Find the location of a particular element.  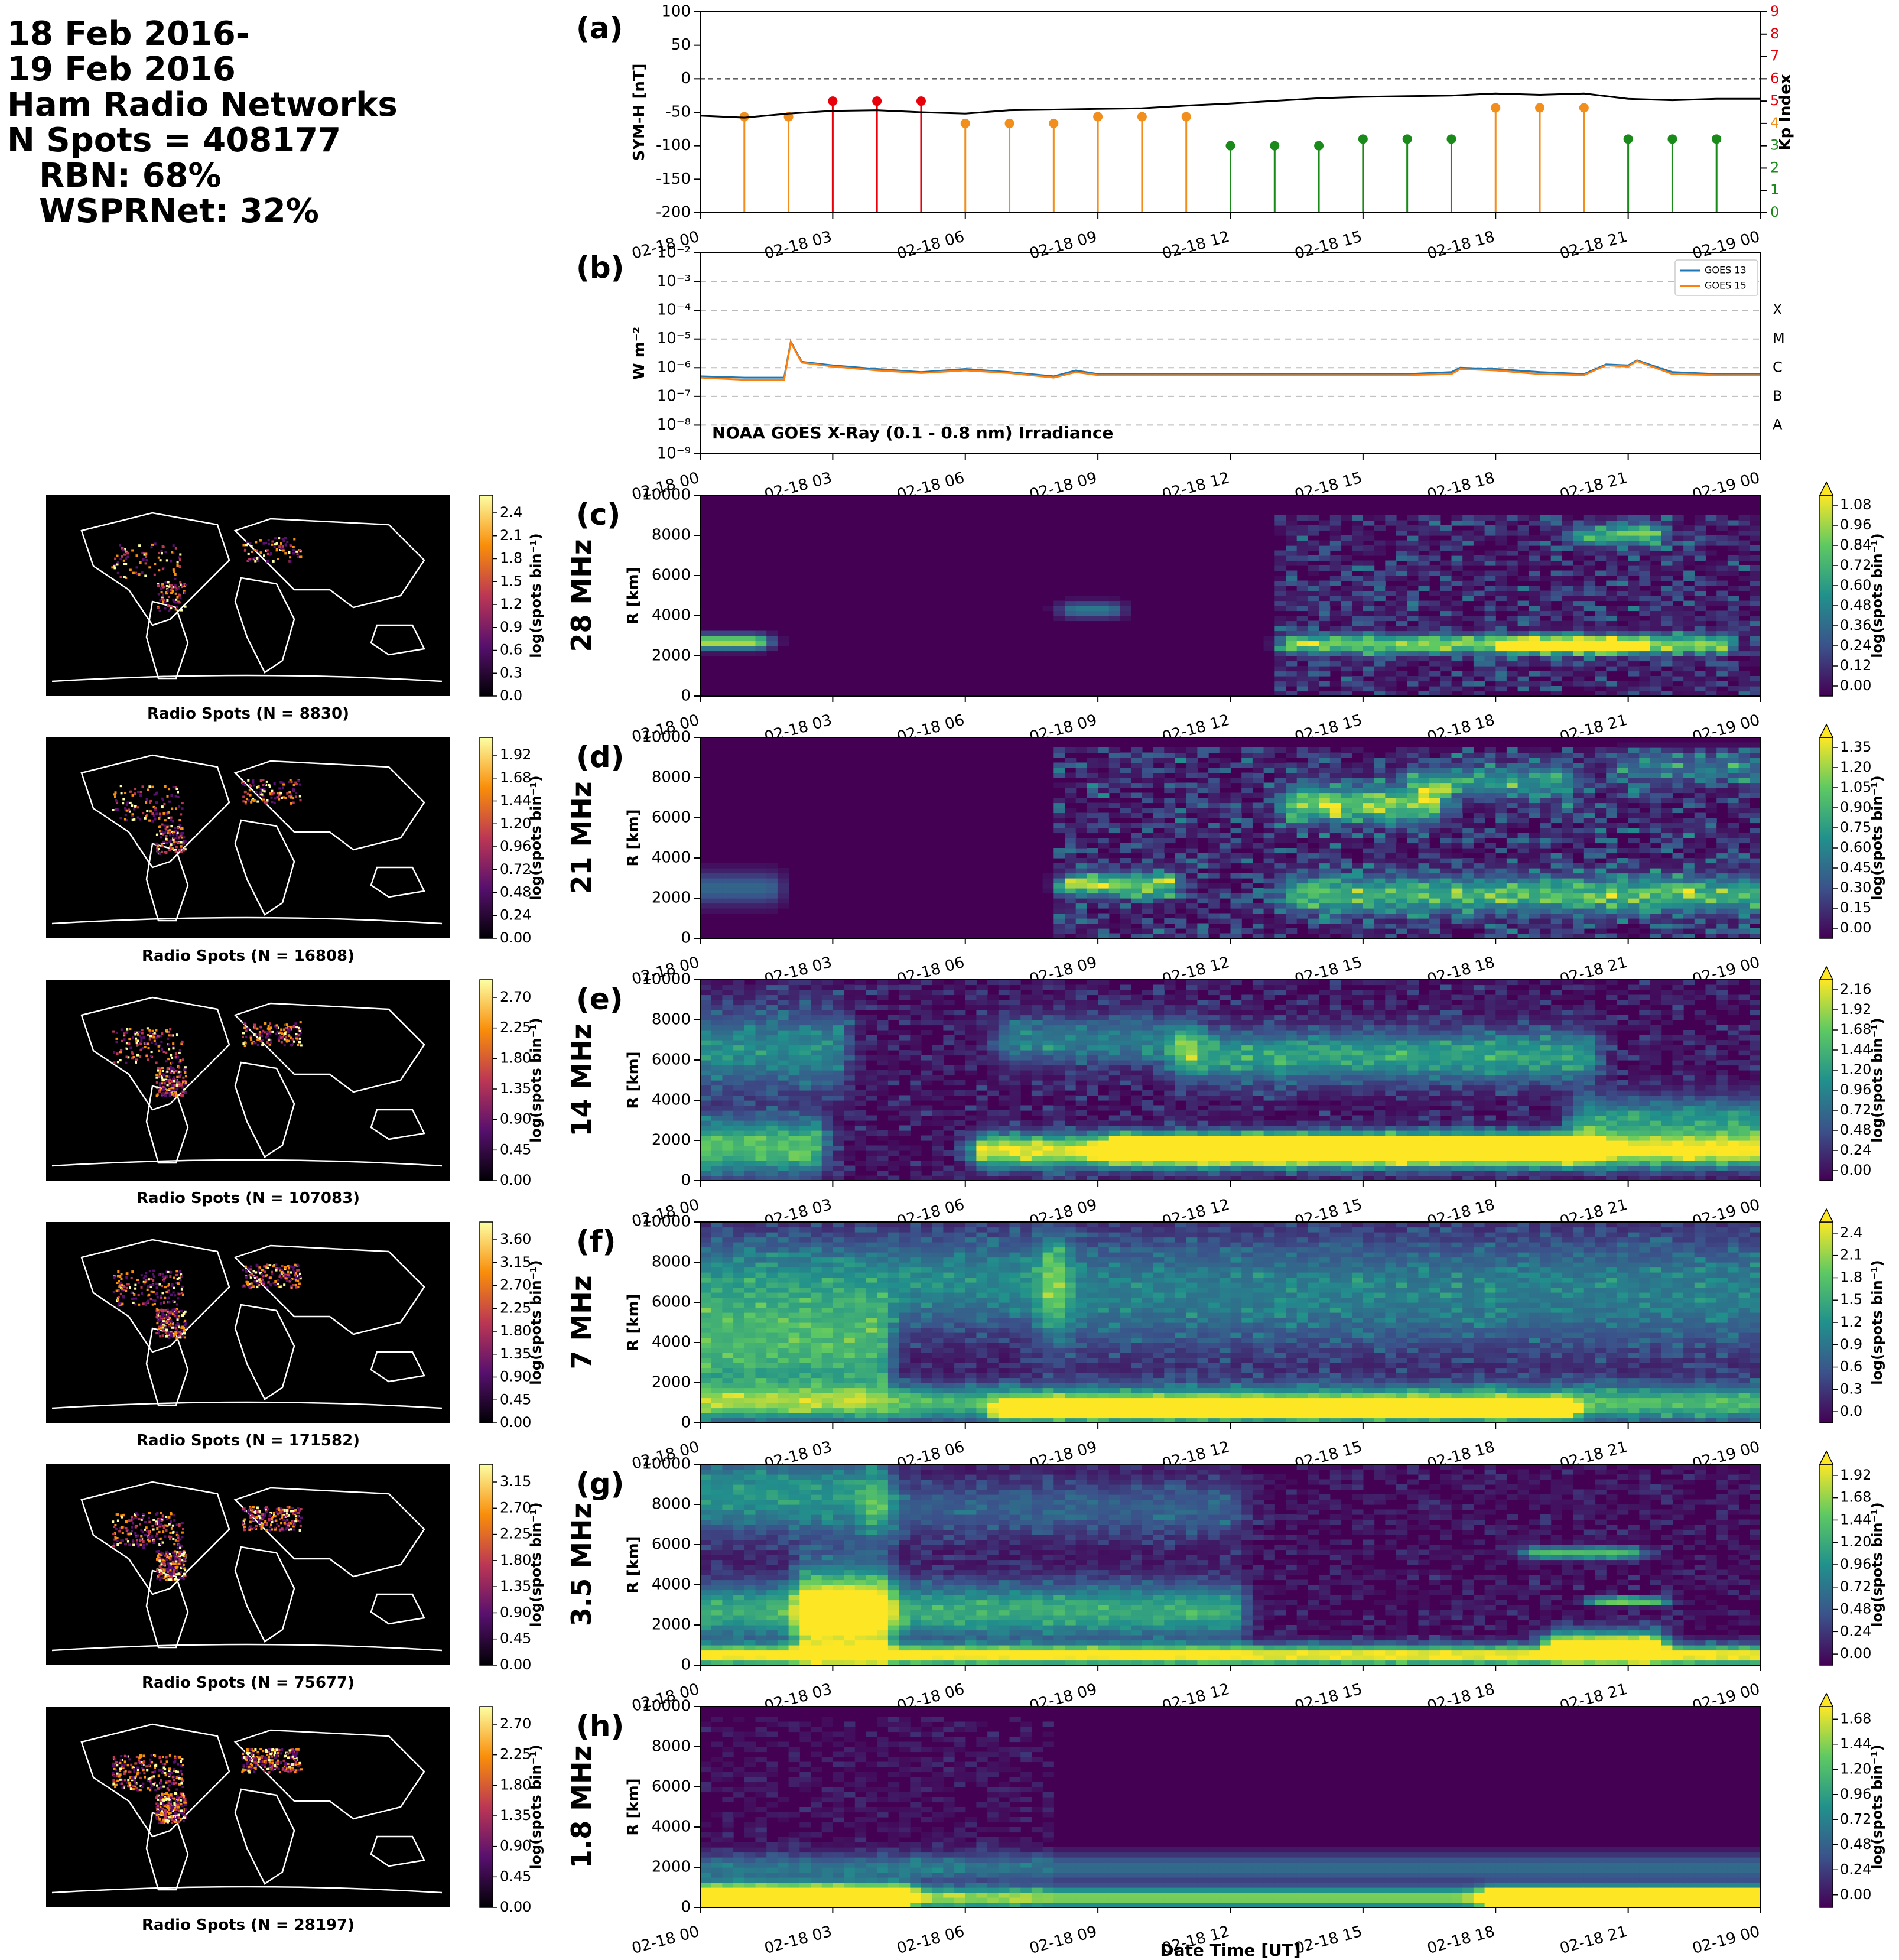

kp-marker is located at coordinates (1628, 139).